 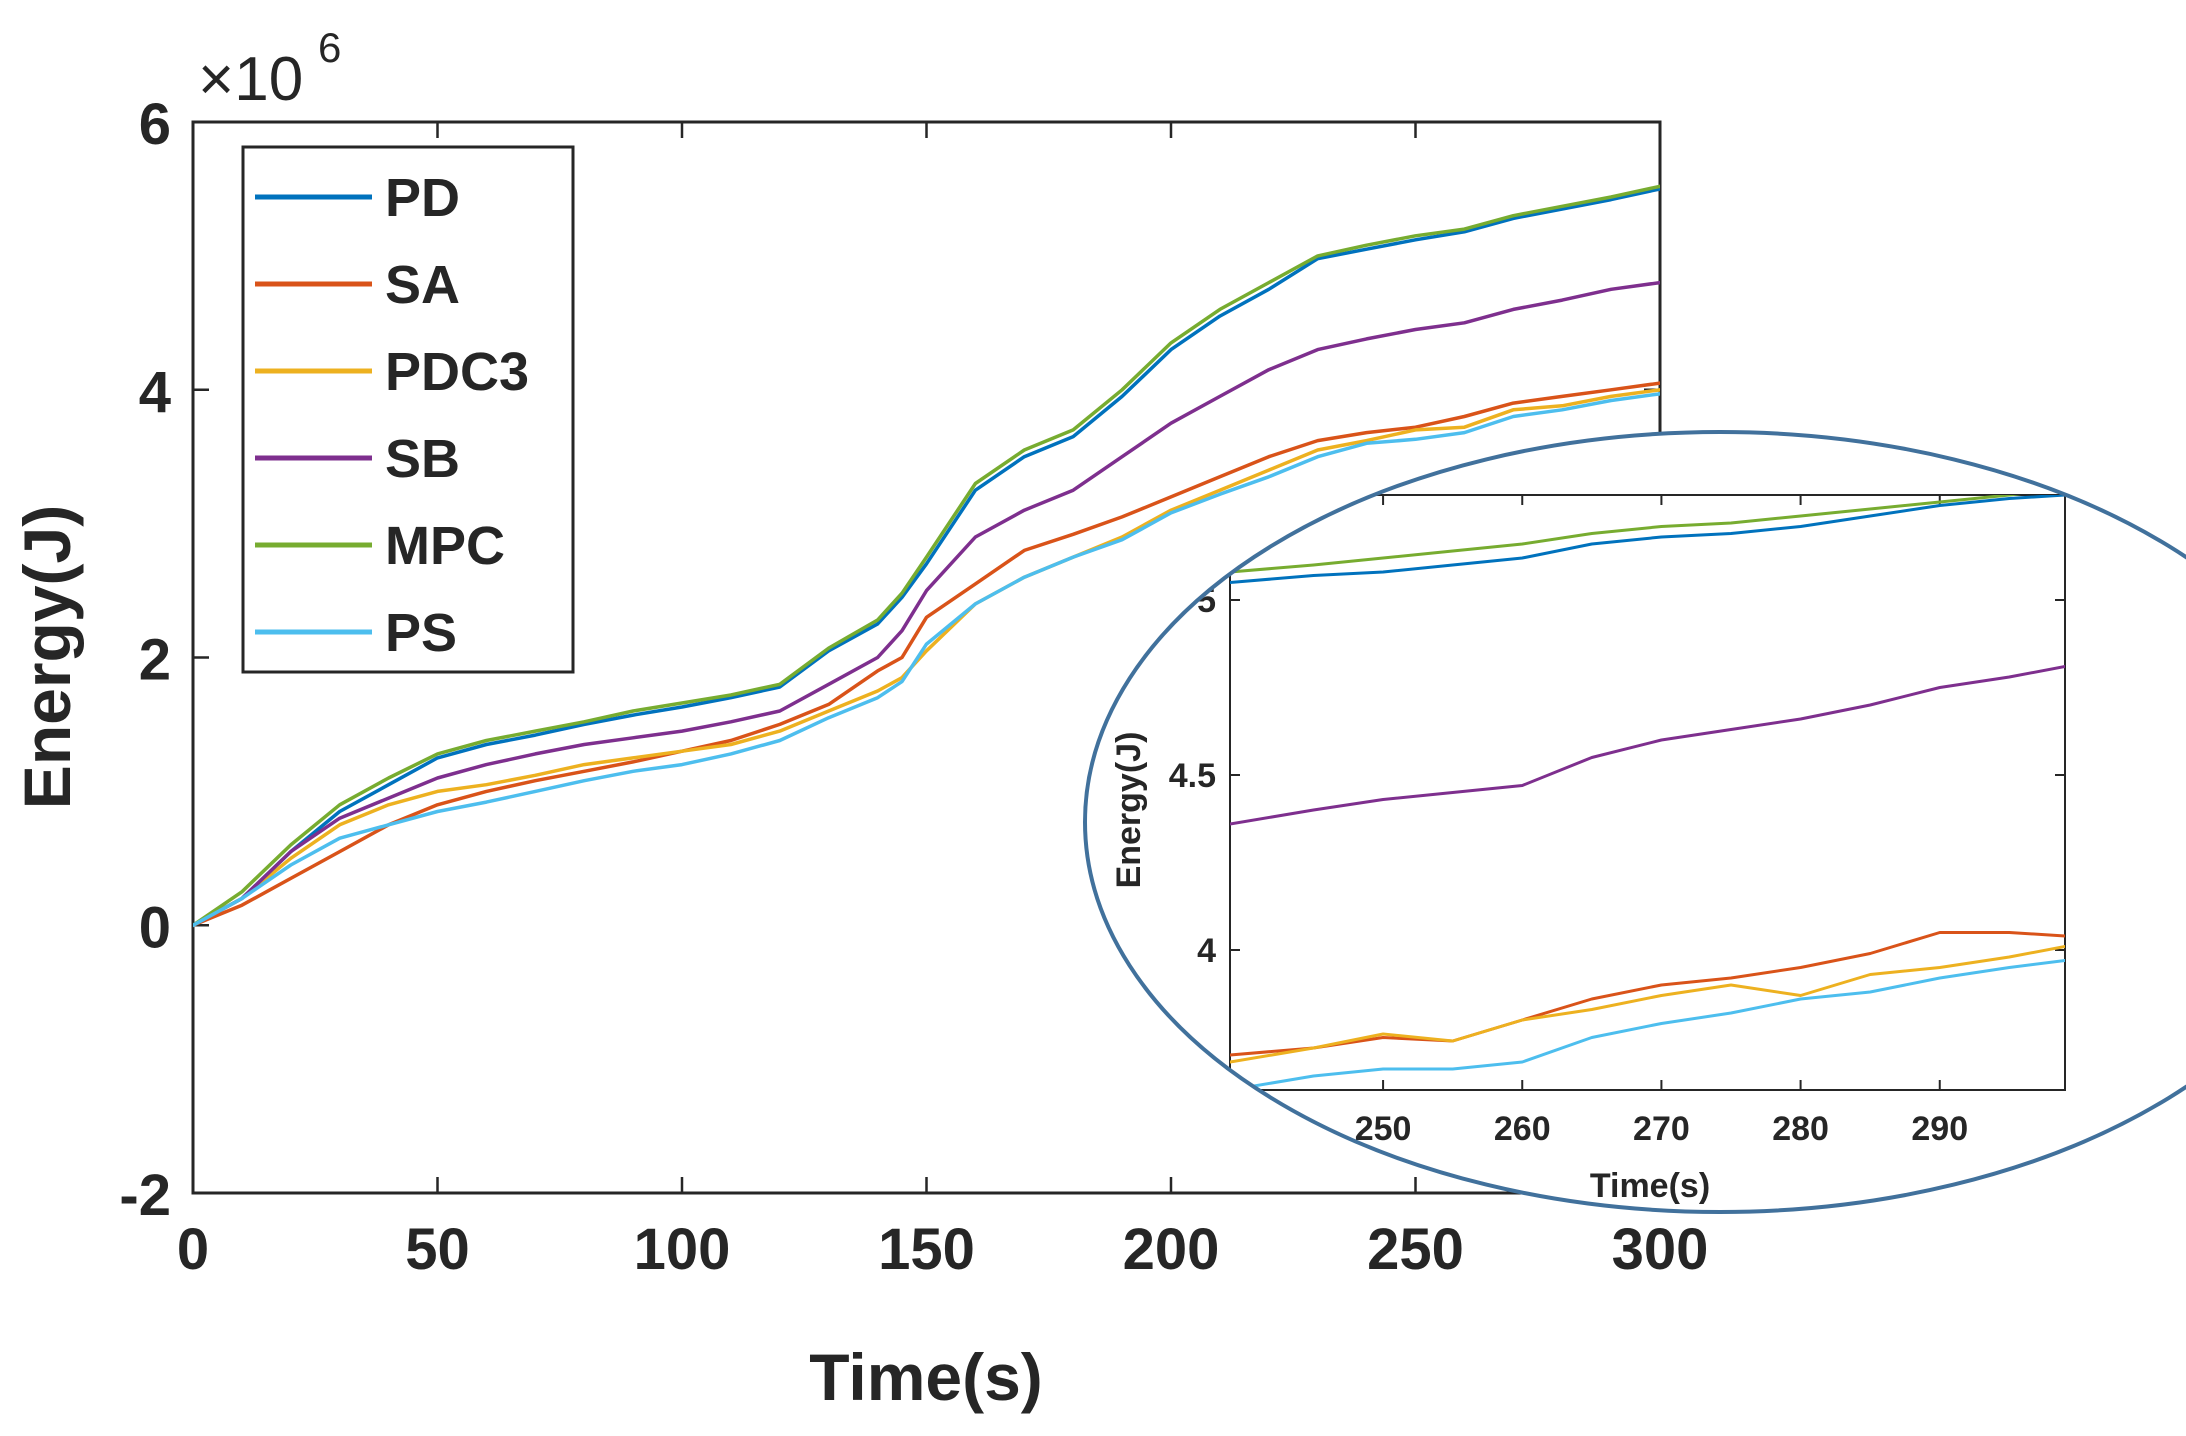 I want to click on series-line-pd, so click(x=1647, y=539).